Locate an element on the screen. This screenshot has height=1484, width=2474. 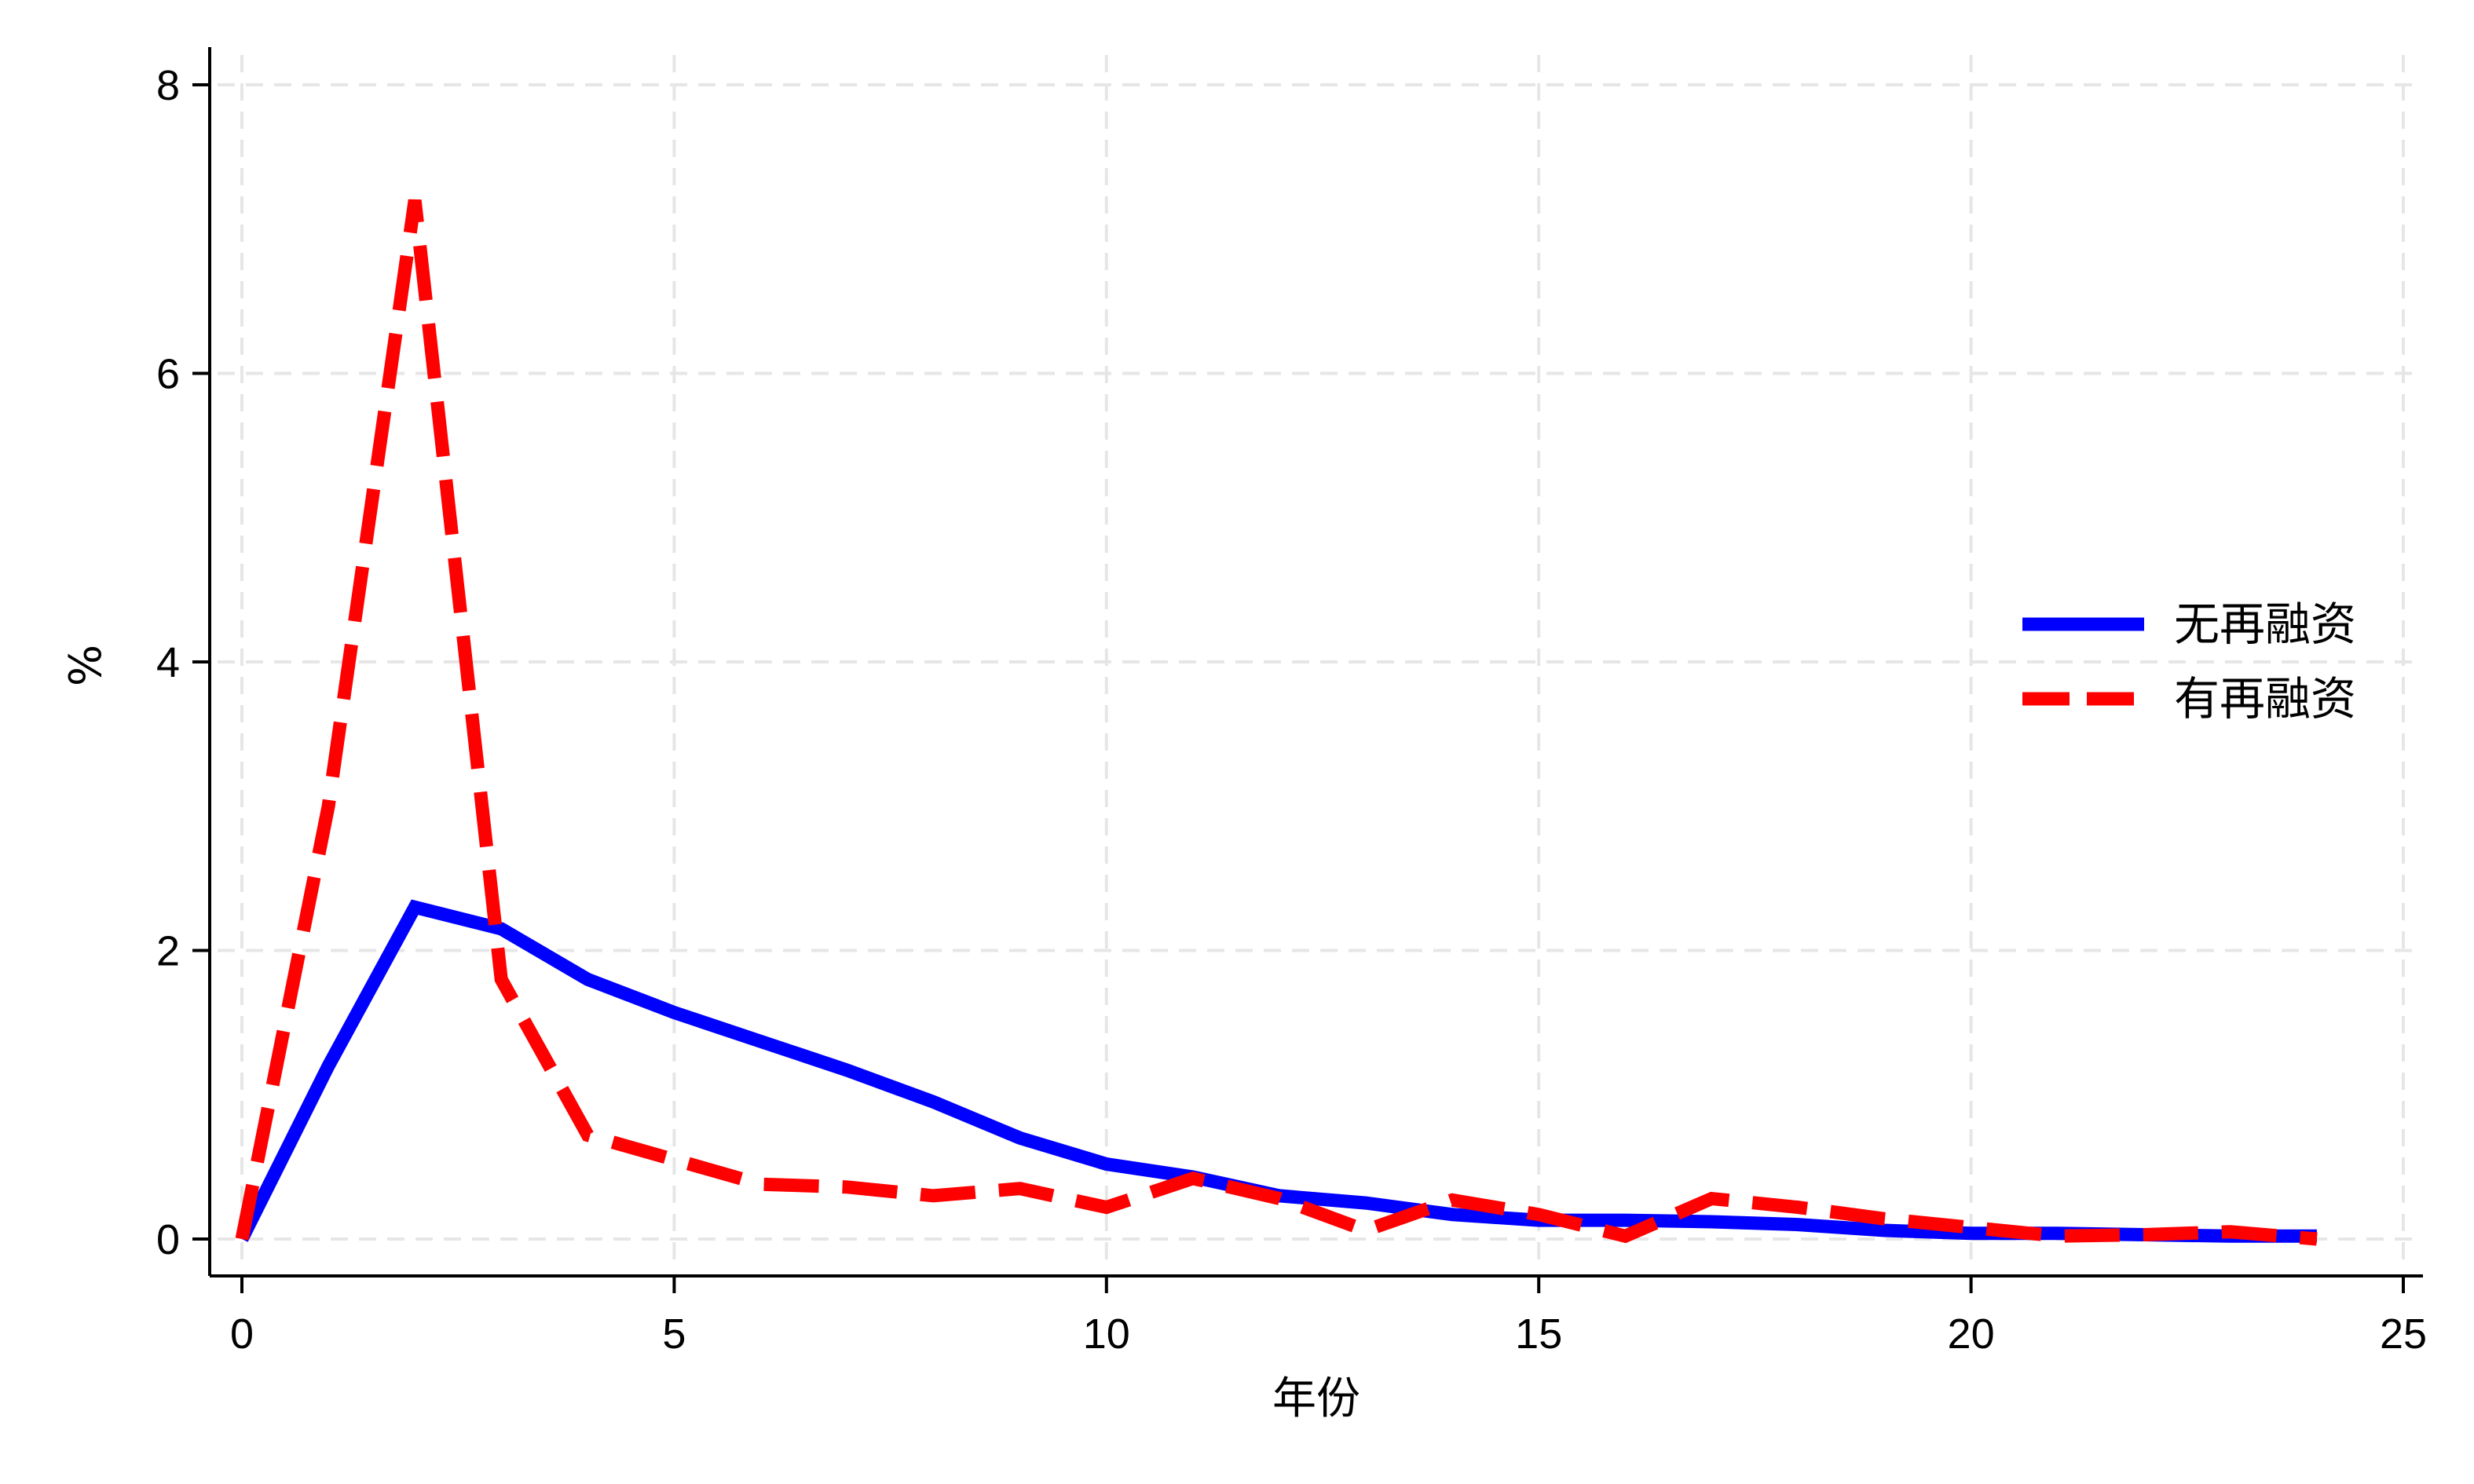
x-tick-label: 15 is located at coordinates (1539, 1334).